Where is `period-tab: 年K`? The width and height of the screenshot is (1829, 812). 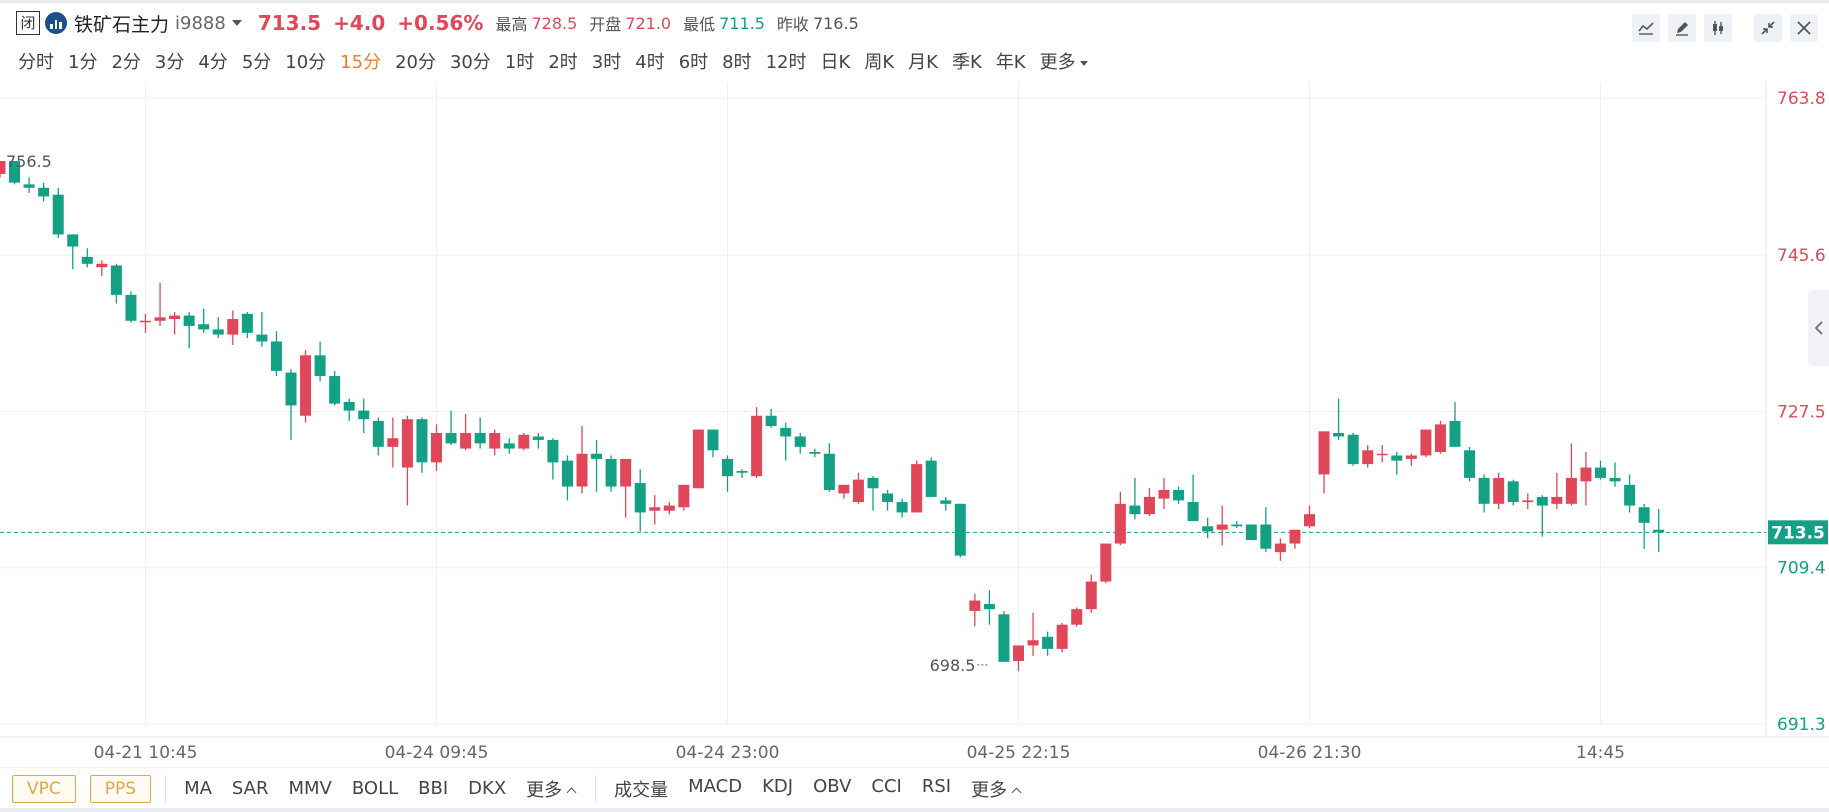
period-tab: 年K is located at coordinates (1010, 62).